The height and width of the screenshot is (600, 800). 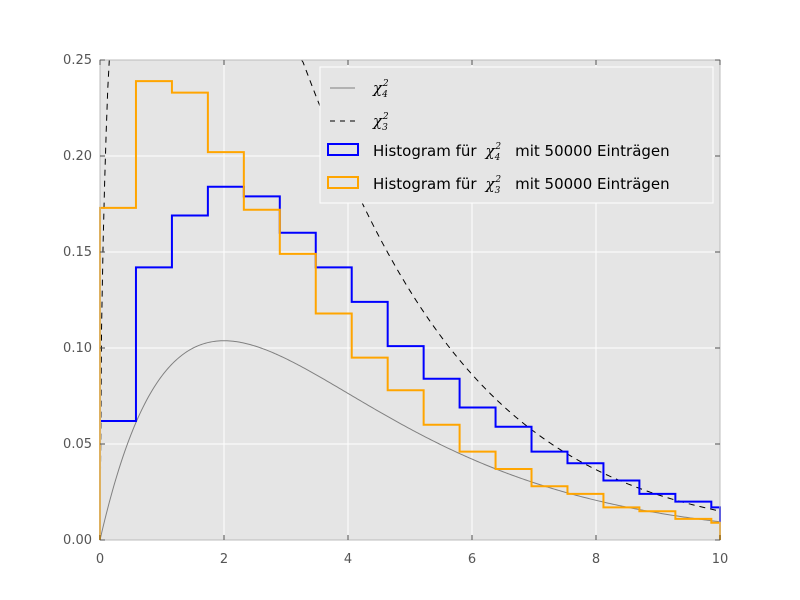 What do you see at coordinates (380, 122) in the screenshot?
I see `legend-label-chi3: χ32` at bounding box center [380, 122].